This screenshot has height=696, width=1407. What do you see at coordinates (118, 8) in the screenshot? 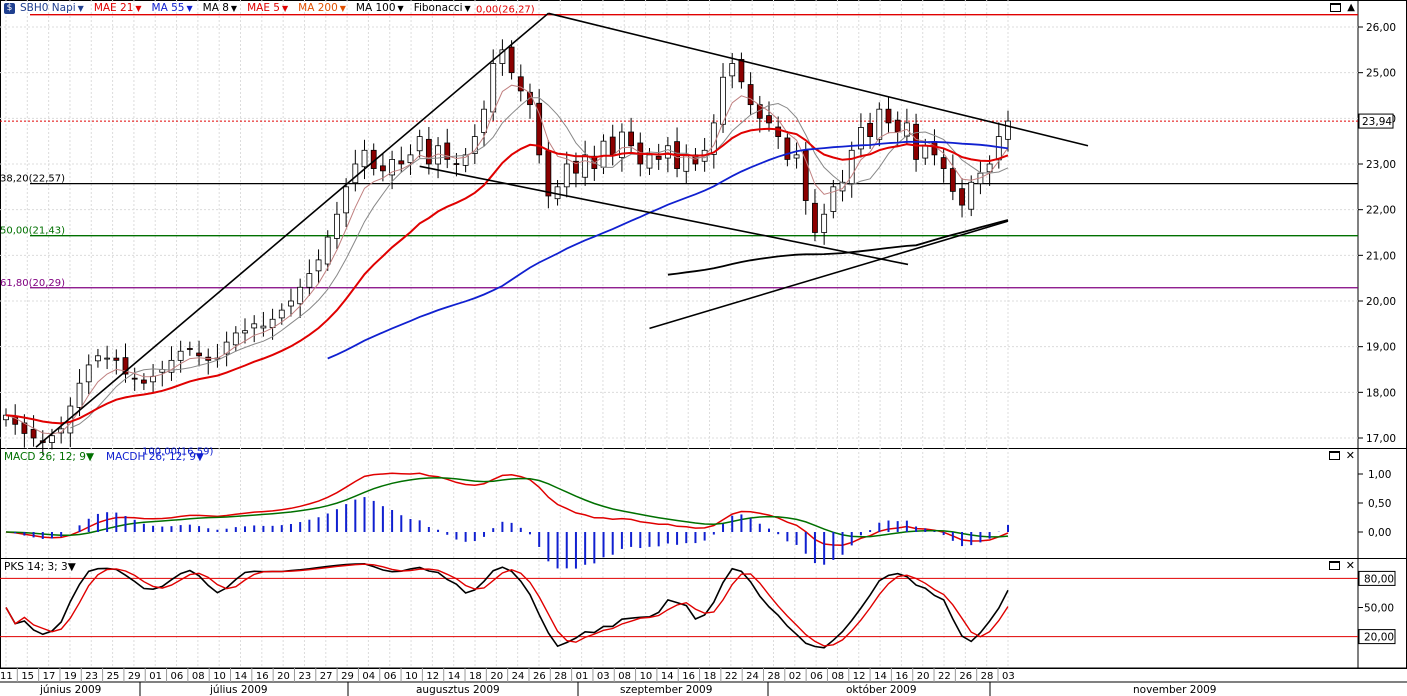
I see `legend-item: MAE 21 ▼` at bounding box center [118, 8].